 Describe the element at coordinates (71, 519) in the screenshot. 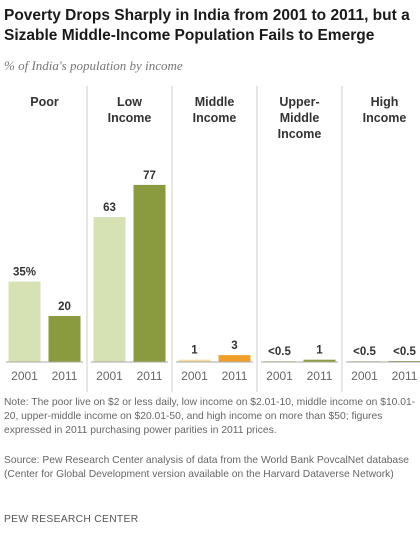

I see `chart-credit: PEW RESEARCH CENTER` at that location.